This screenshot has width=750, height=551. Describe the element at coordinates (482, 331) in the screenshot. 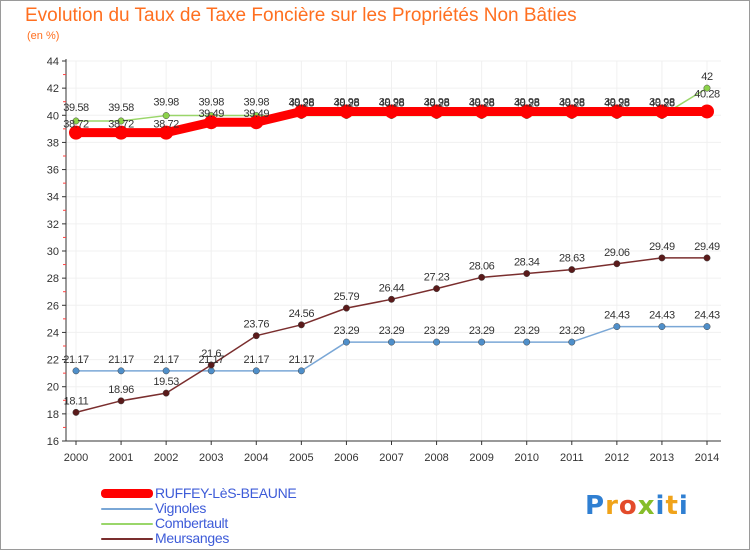

I see `data-label-vignoles-2009: 23.29` at that location.